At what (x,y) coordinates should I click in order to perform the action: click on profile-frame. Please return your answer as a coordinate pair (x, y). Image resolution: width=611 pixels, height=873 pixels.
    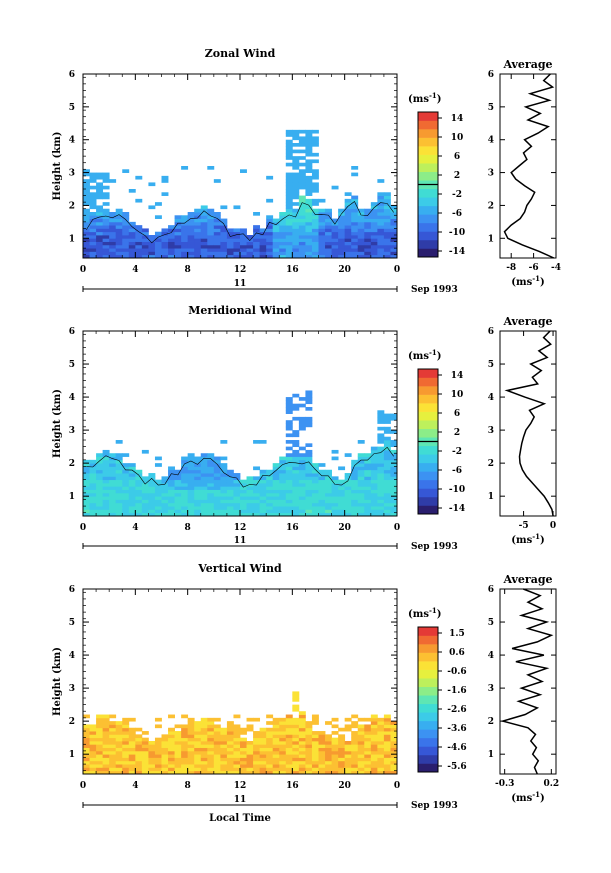
    Looking at the image, I should click on (528, 166).